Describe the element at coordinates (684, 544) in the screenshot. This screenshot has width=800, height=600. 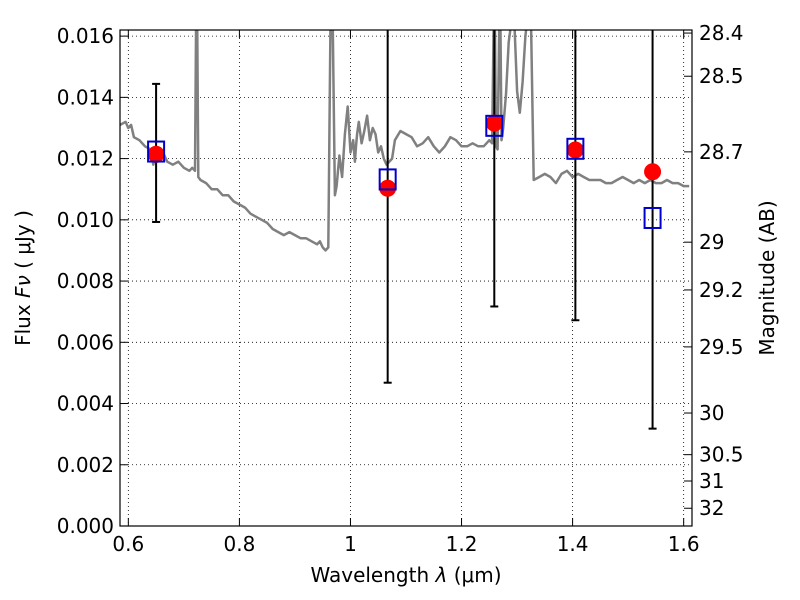
I see `x-tick-label: 1.6` at that location.